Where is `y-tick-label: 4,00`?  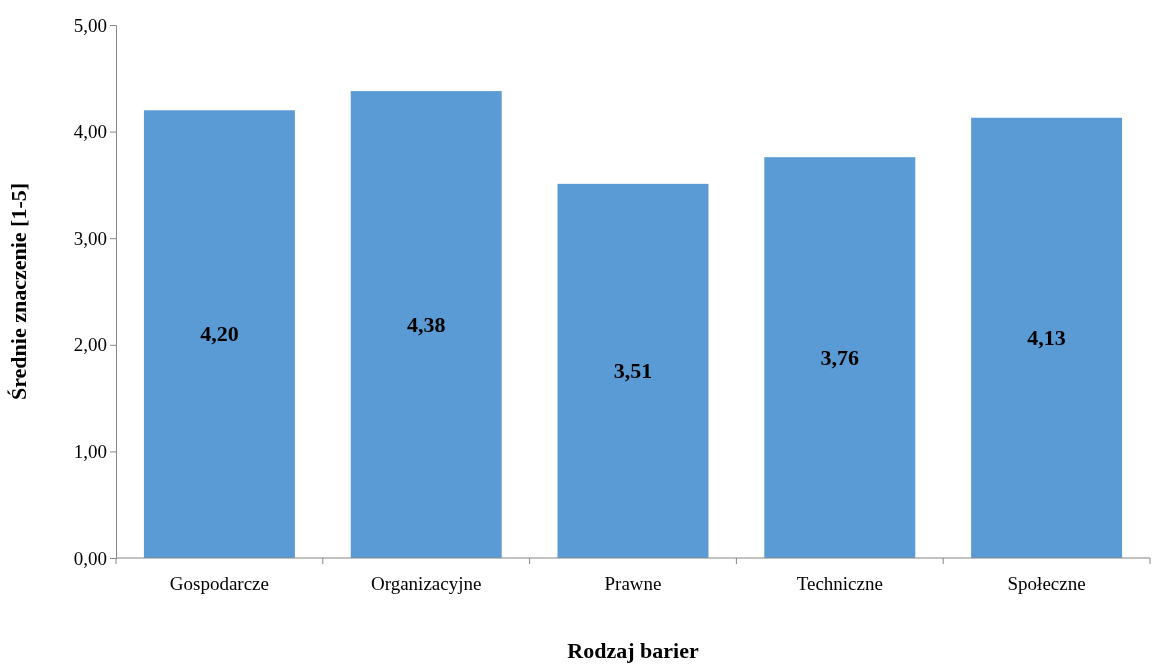
y-tick-label: 4,00 is located at coordinates (90, 132).